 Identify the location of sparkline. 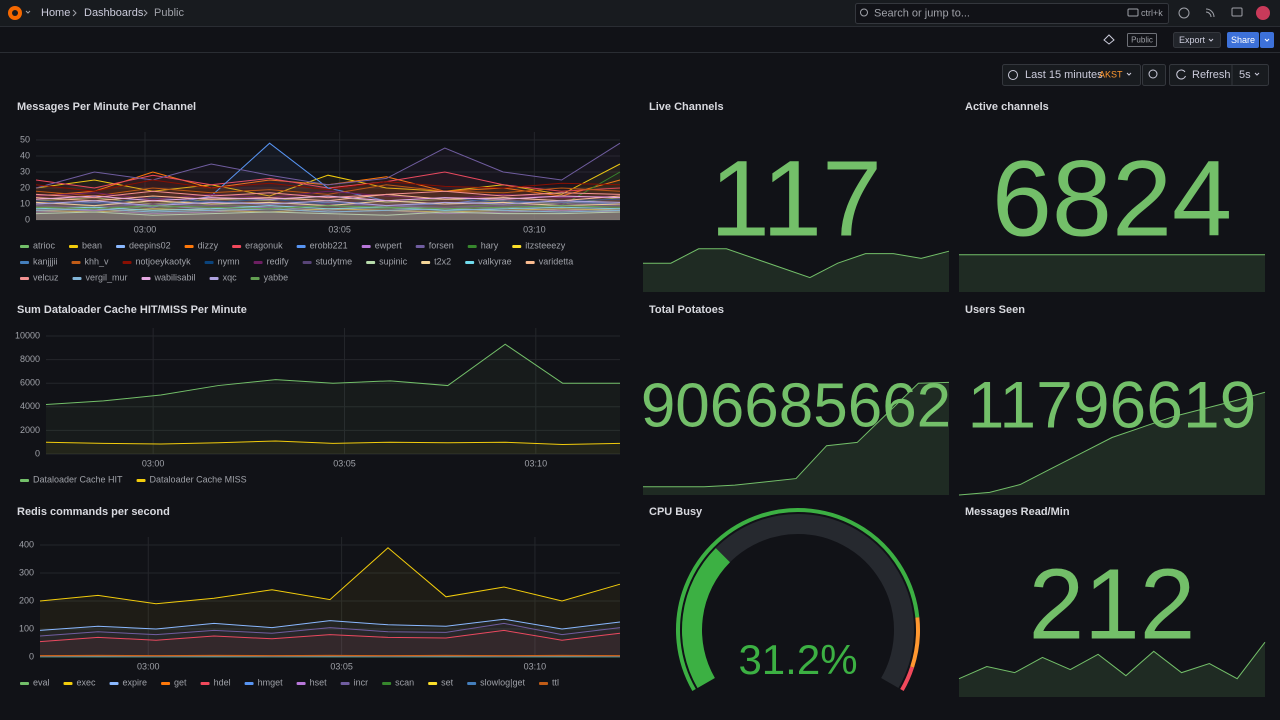
(796, 263).